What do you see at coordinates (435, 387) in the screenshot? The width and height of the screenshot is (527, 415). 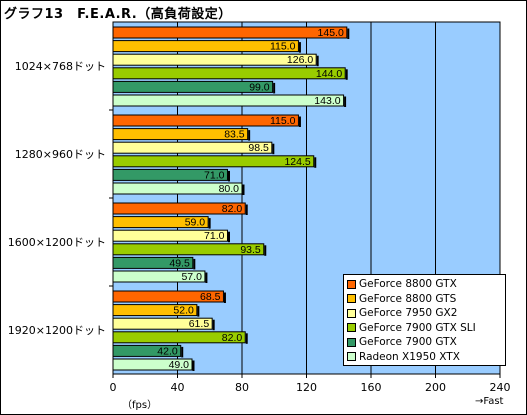 I see `x-tick-label: 200` at bounding box center [435, 387].